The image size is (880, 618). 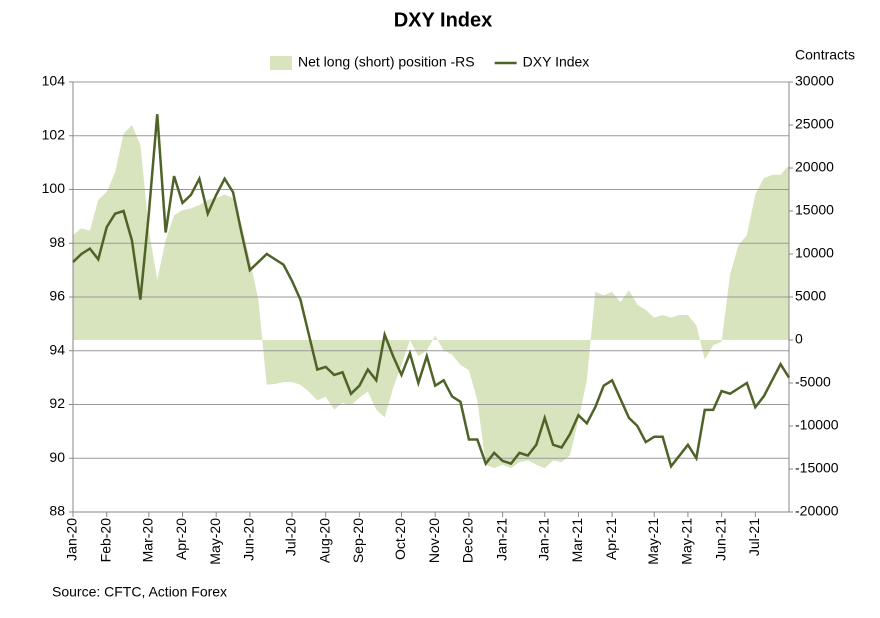 I want to click on x-tick-label: Nov-20, so click(x=434, y=540).